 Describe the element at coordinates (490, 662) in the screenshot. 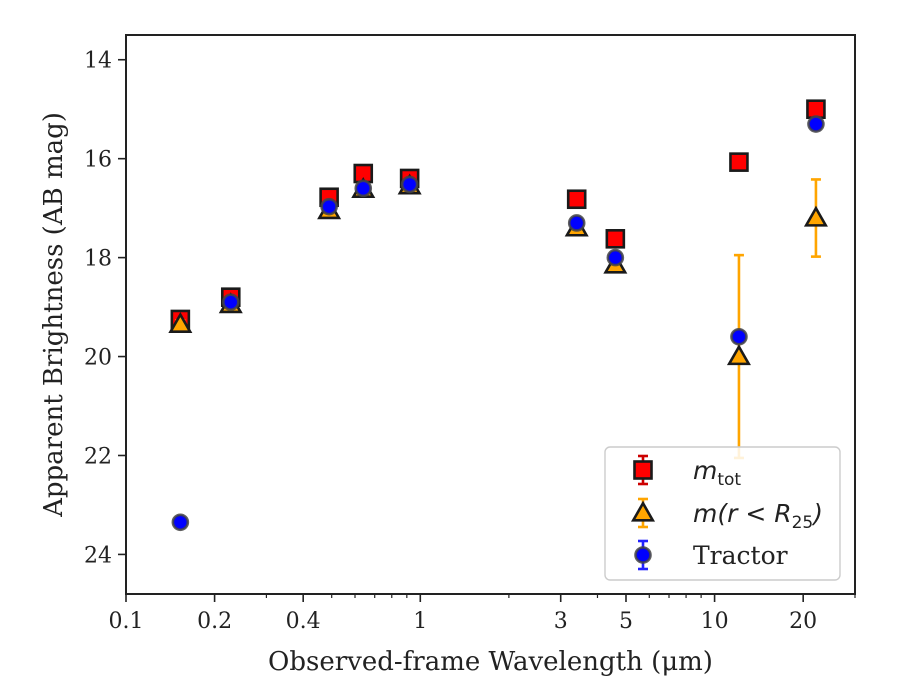

I see `x-axis-label: Observed-frame Wavelength (μm)` at that location.